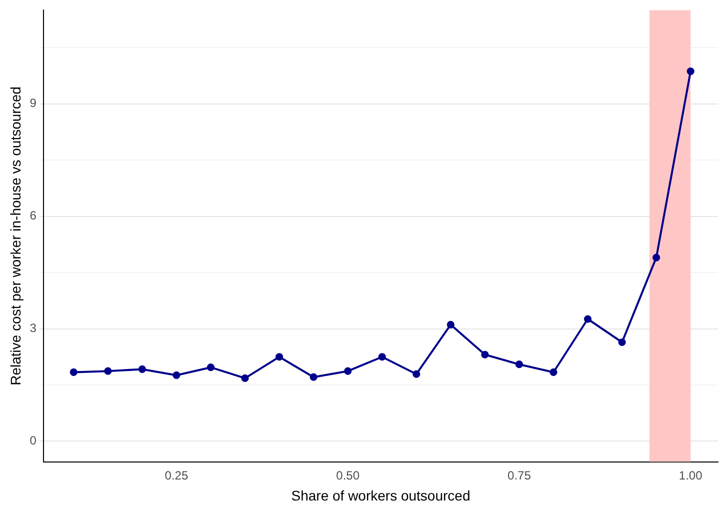  Describe the element at coordinates (33, 215) in the screenshot. I see `y-tick-label: 6` at that location.